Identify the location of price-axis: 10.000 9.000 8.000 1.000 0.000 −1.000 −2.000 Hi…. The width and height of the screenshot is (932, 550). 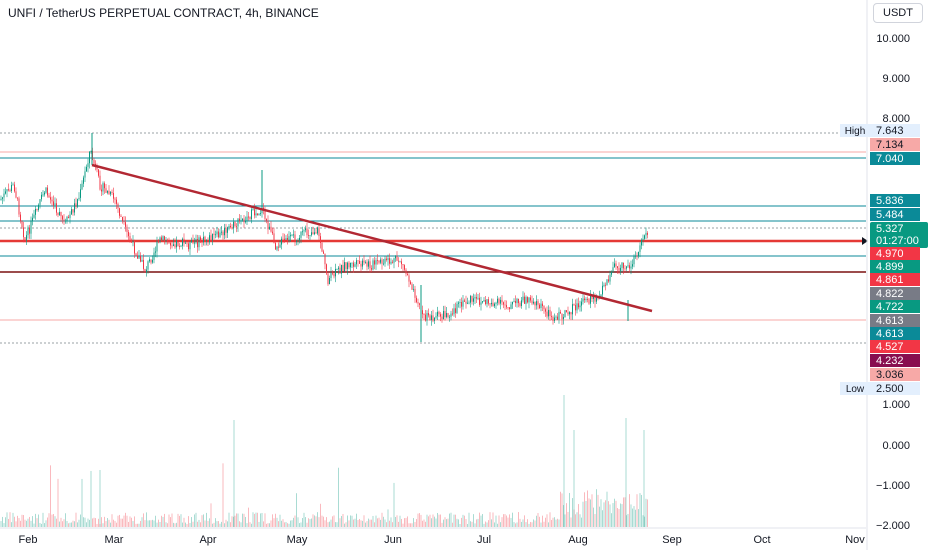
(884, 275).